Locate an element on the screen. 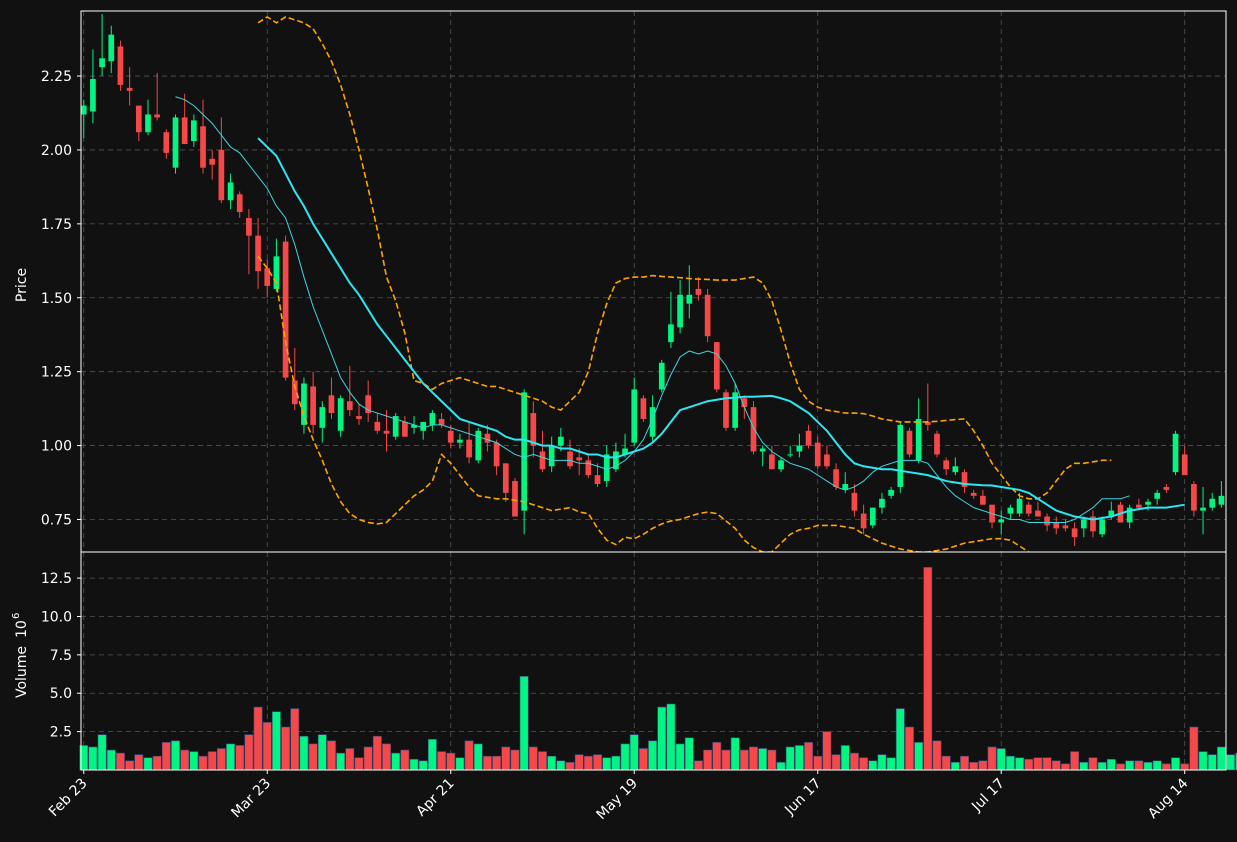  price-tick-label: 2.25 is located at coordinates (56, 77).